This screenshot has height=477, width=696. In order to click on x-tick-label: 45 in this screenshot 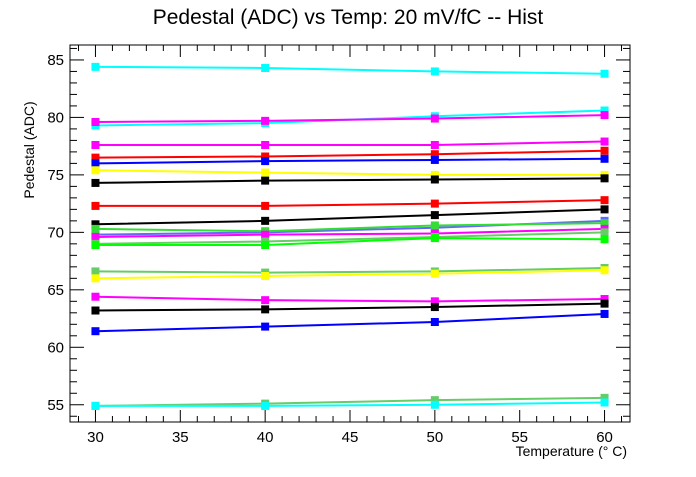, I will do `click(350, 437)`.